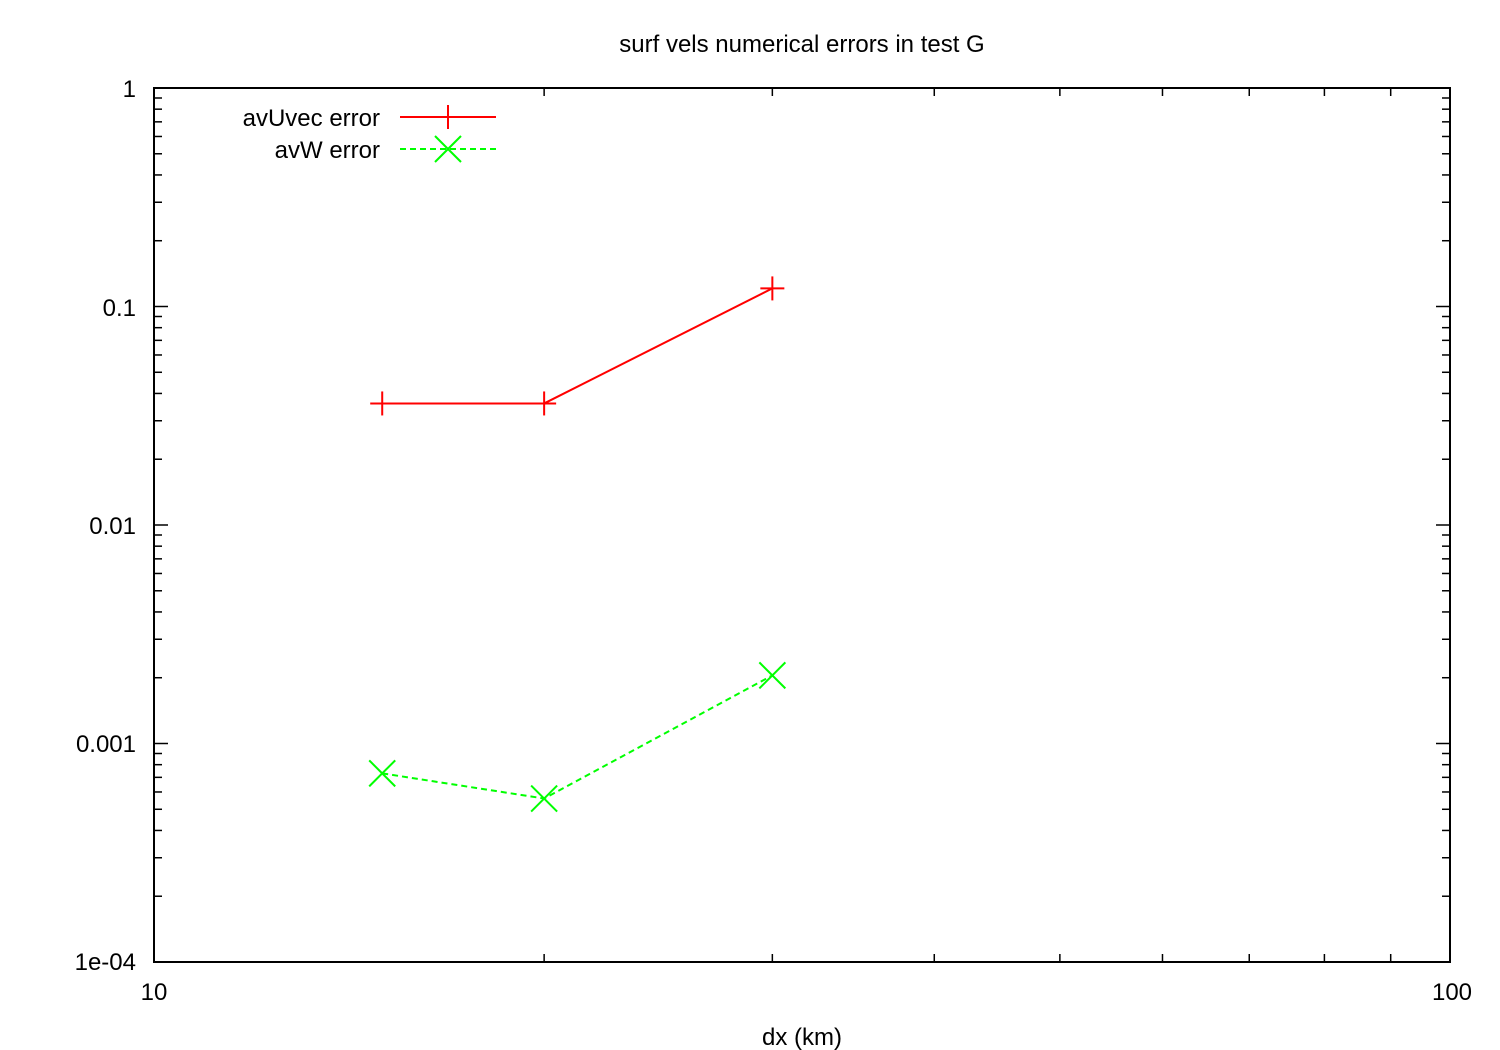 This screenshot has width=1500, height=1050. Describe the element at coordinates (105, 962) in the screenshot. I see `y-tick-label-1e-04: 1e-04` at that location.